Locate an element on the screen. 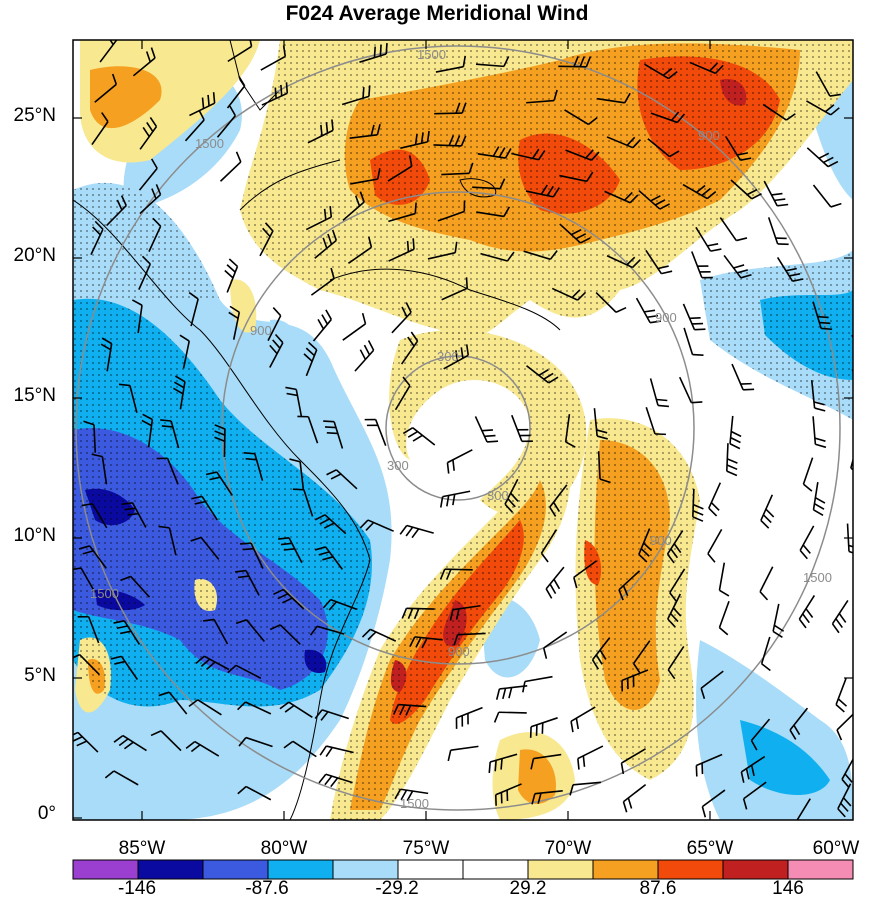 The image size is (874, 900). ring-label: 300 is located at coordinates (498, 495).